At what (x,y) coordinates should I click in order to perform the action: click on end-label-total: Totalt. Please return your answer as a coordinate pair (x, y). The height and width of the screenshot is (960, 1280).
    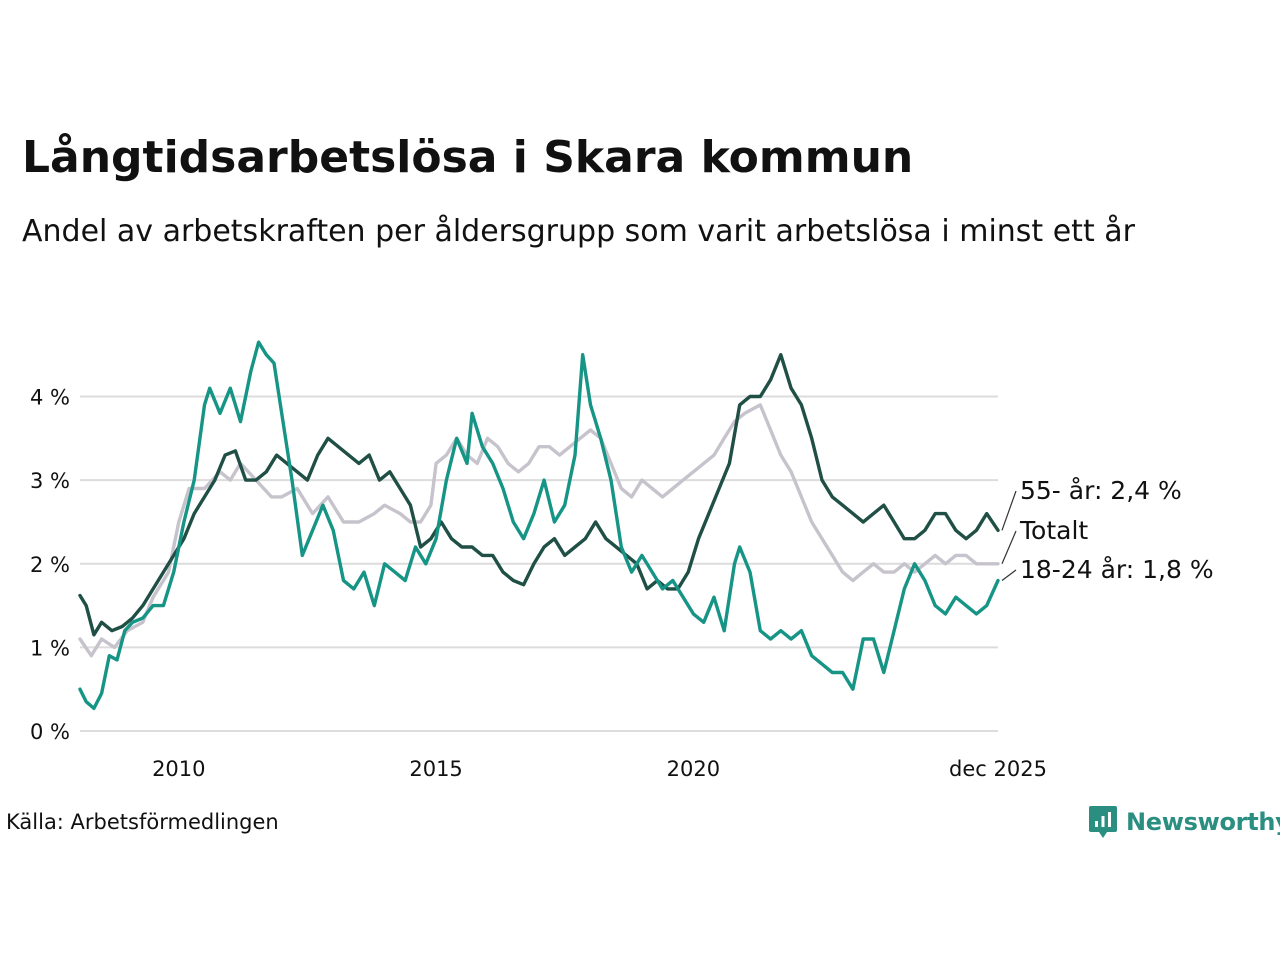
    Looking at the image, I should click on (1053, 530).